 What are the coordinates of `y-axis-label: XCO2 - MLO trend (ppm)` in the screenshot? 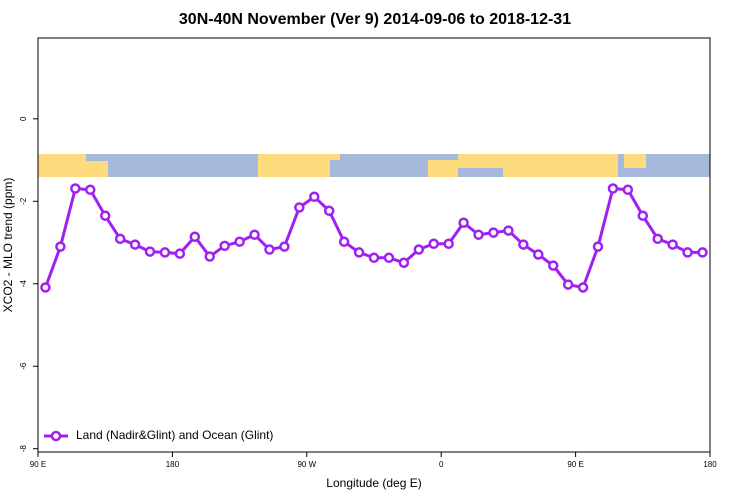 It's located at (8, 245).